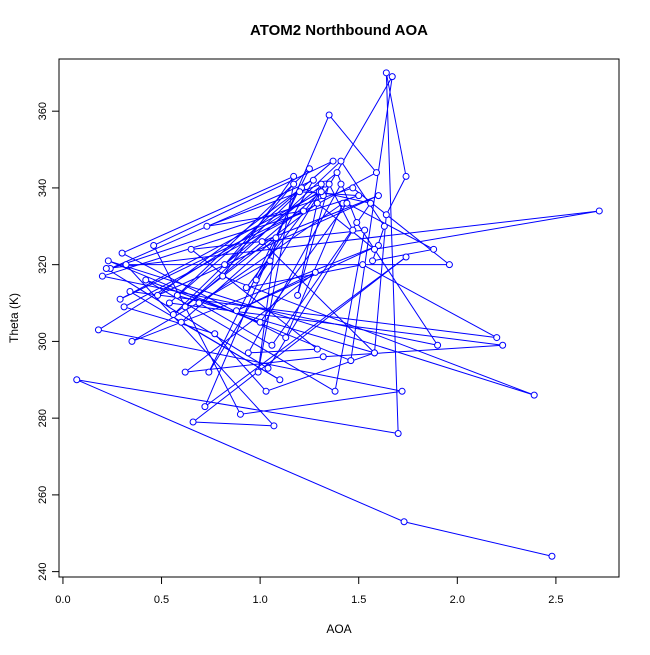 The height and width of the screenshot is (655, 650). I want to click on x-tick-label: 2.0, so click(457, 600).